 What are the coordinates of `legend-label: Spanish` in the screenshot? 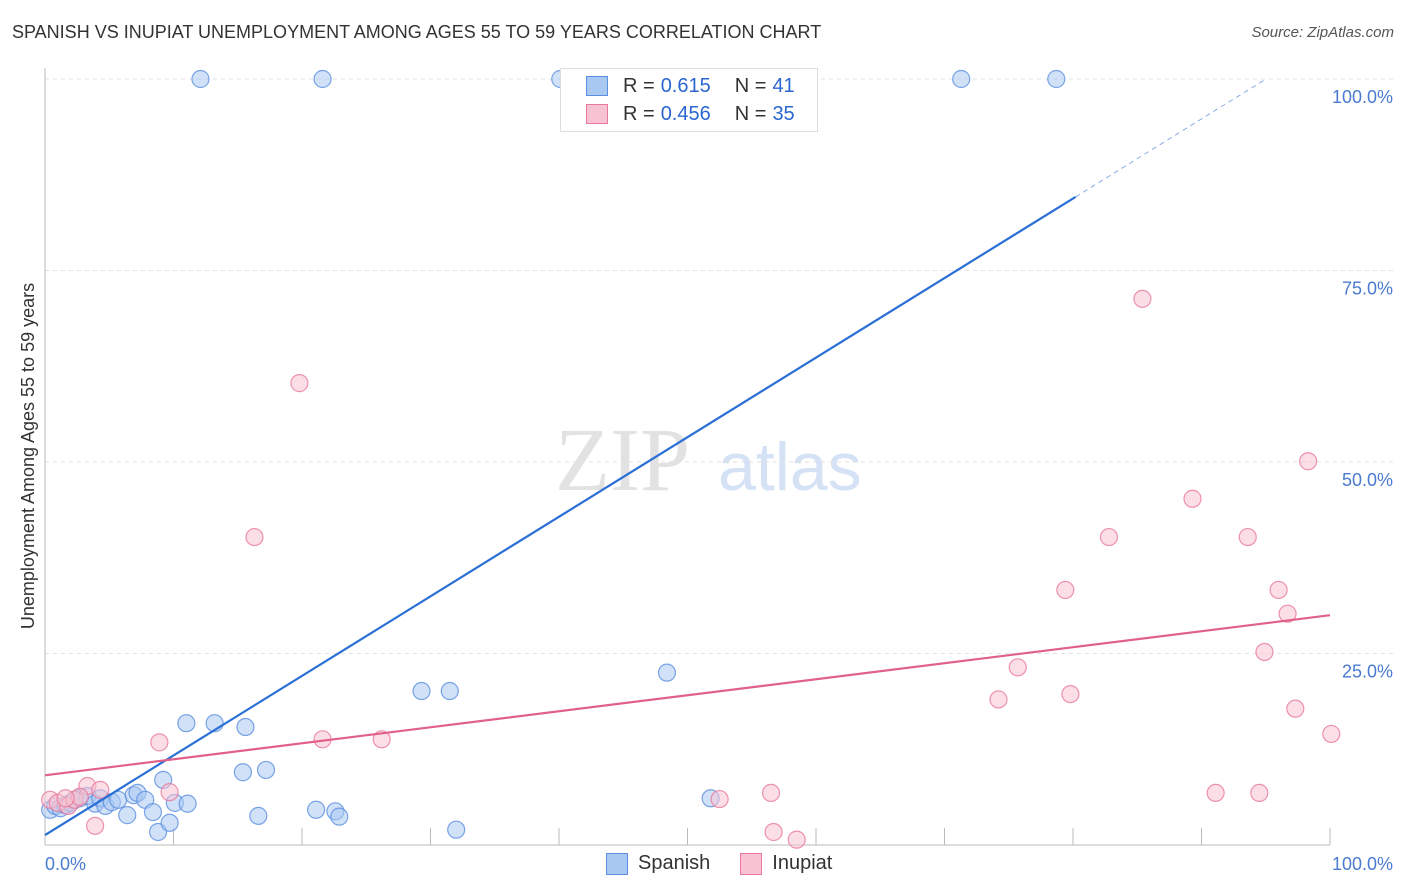 It's located at (674, 863).